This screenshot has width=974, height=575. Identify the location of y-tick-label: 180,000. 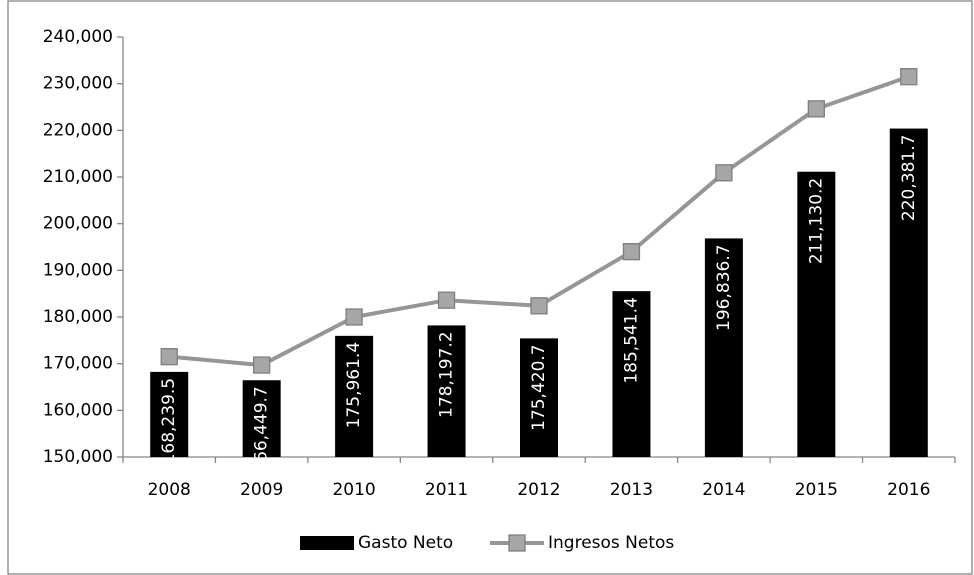
(78, 317).